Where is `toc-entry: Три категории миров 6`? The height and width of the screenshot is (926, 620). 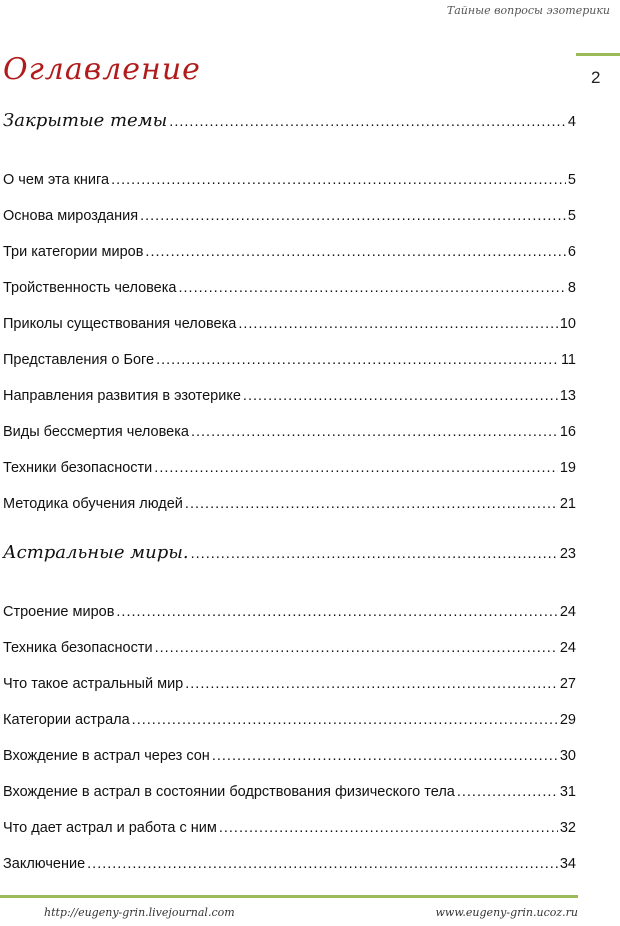
toc-entry: Три категории миров 6 is located at coordinates (289, 252).